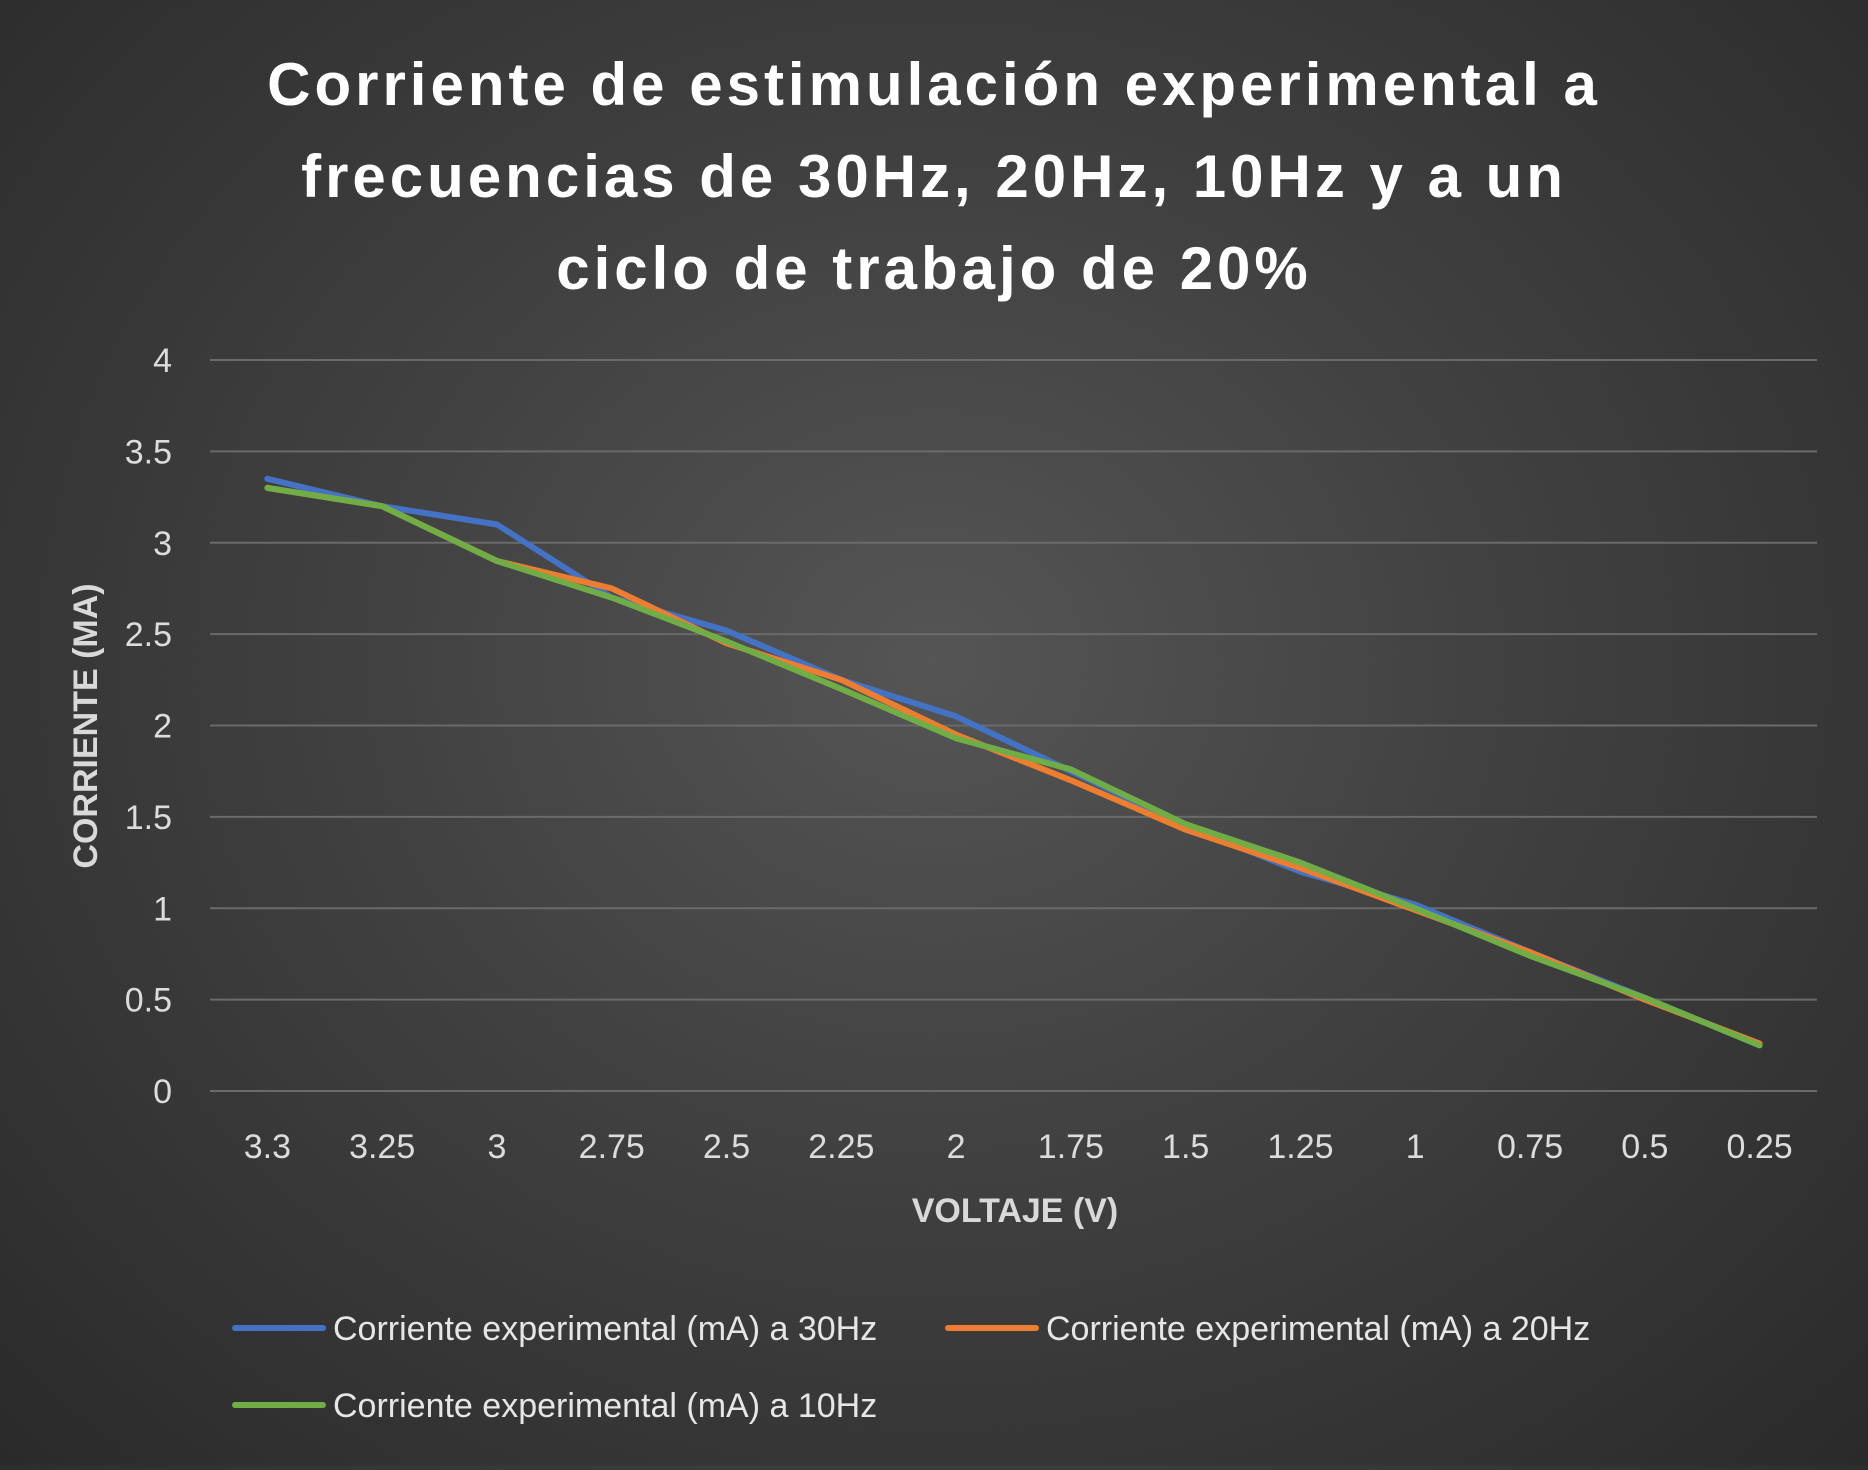 This screenshot has width=1868, height=1470. I want to click on legend-item-1: Corriente experimental (mA) a 30Hz, so click(554, 1329).